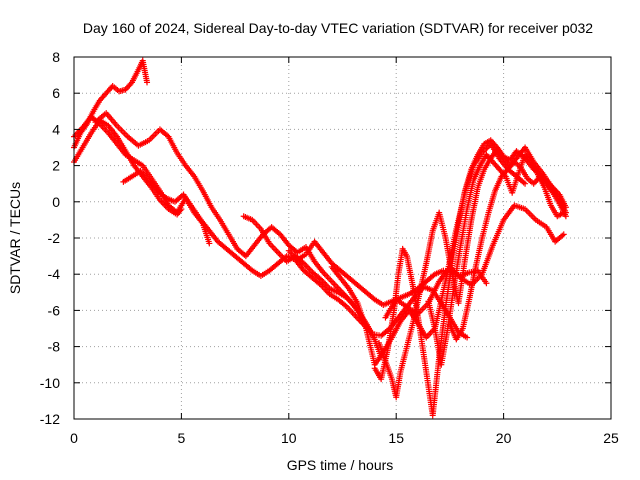  I want to click on y-tick-label: -12, so click(50, 419).